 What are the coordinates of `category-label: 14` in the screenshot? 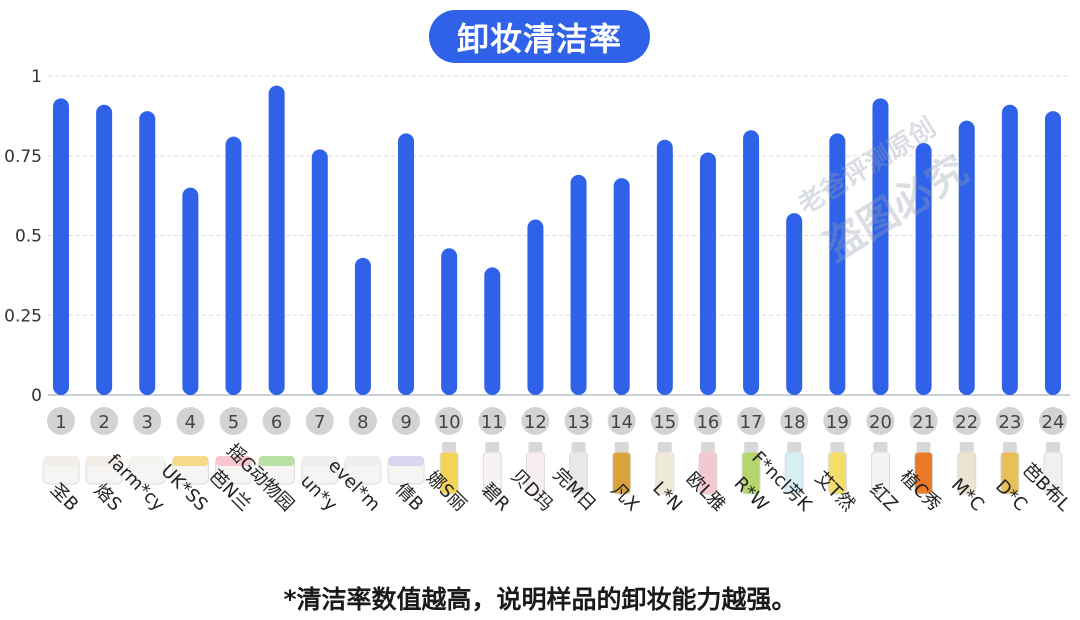 It's located at (621, 422).